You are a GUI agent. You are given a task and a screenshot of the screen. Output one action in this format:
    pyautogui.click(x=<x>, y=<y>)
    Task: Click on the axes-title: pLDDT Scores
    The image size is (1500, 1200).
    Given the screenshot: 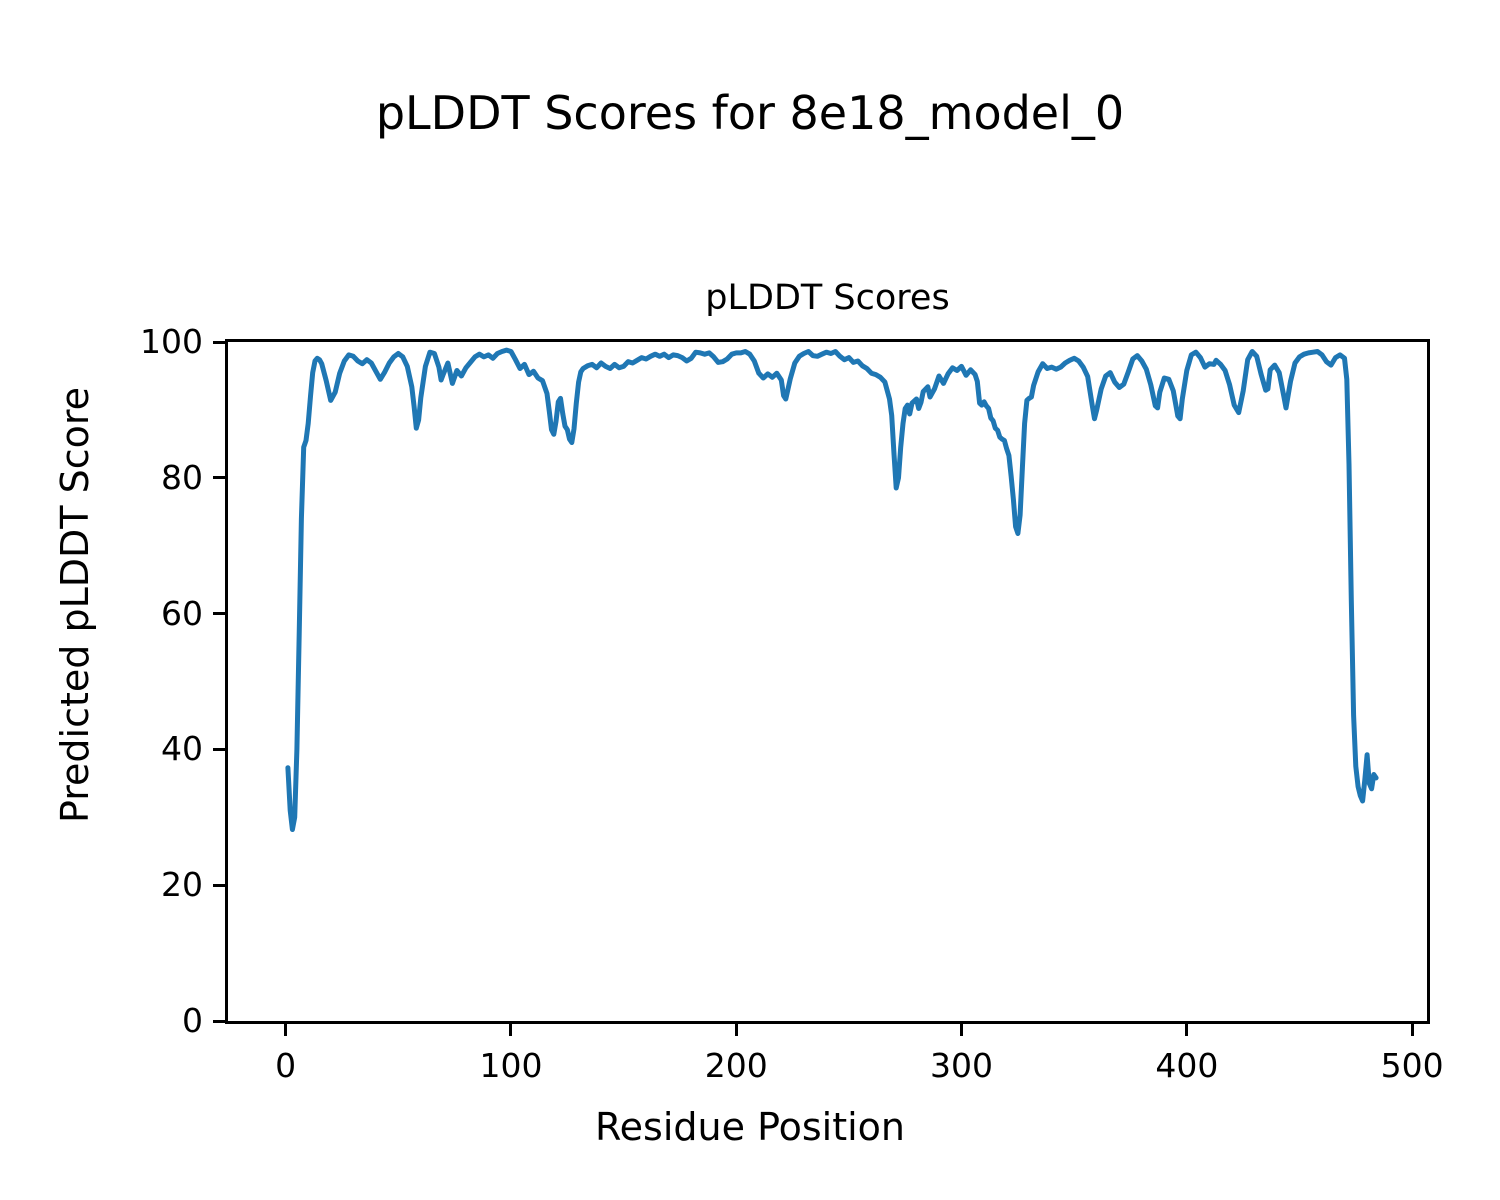 What is the action you would take?
    pyautogui.click(x=827, y=298)
    